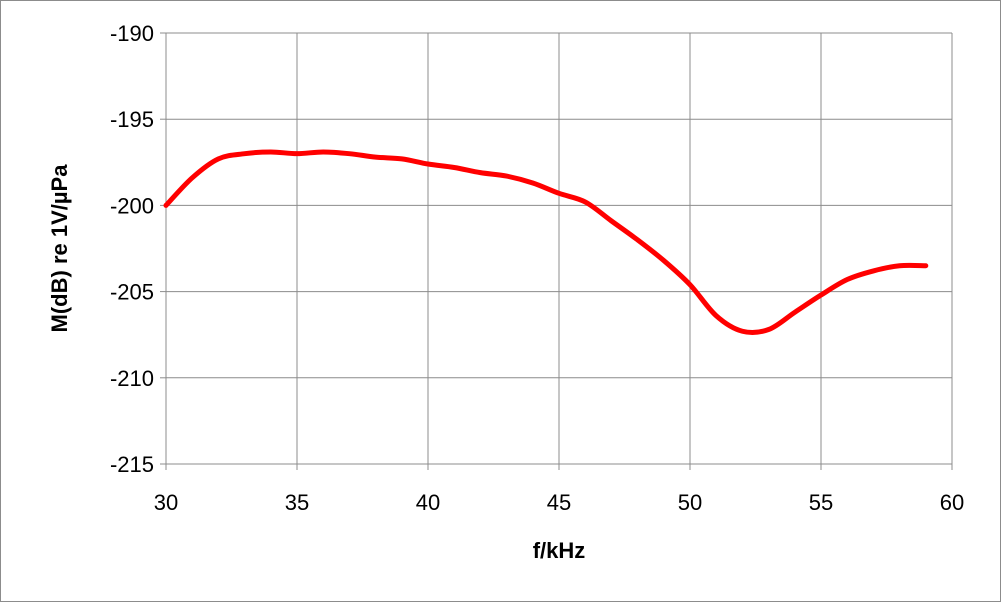 This screenshot has height=602, width=1001. I want to click on x-axis-title: f/kHz, so click(559, 550).